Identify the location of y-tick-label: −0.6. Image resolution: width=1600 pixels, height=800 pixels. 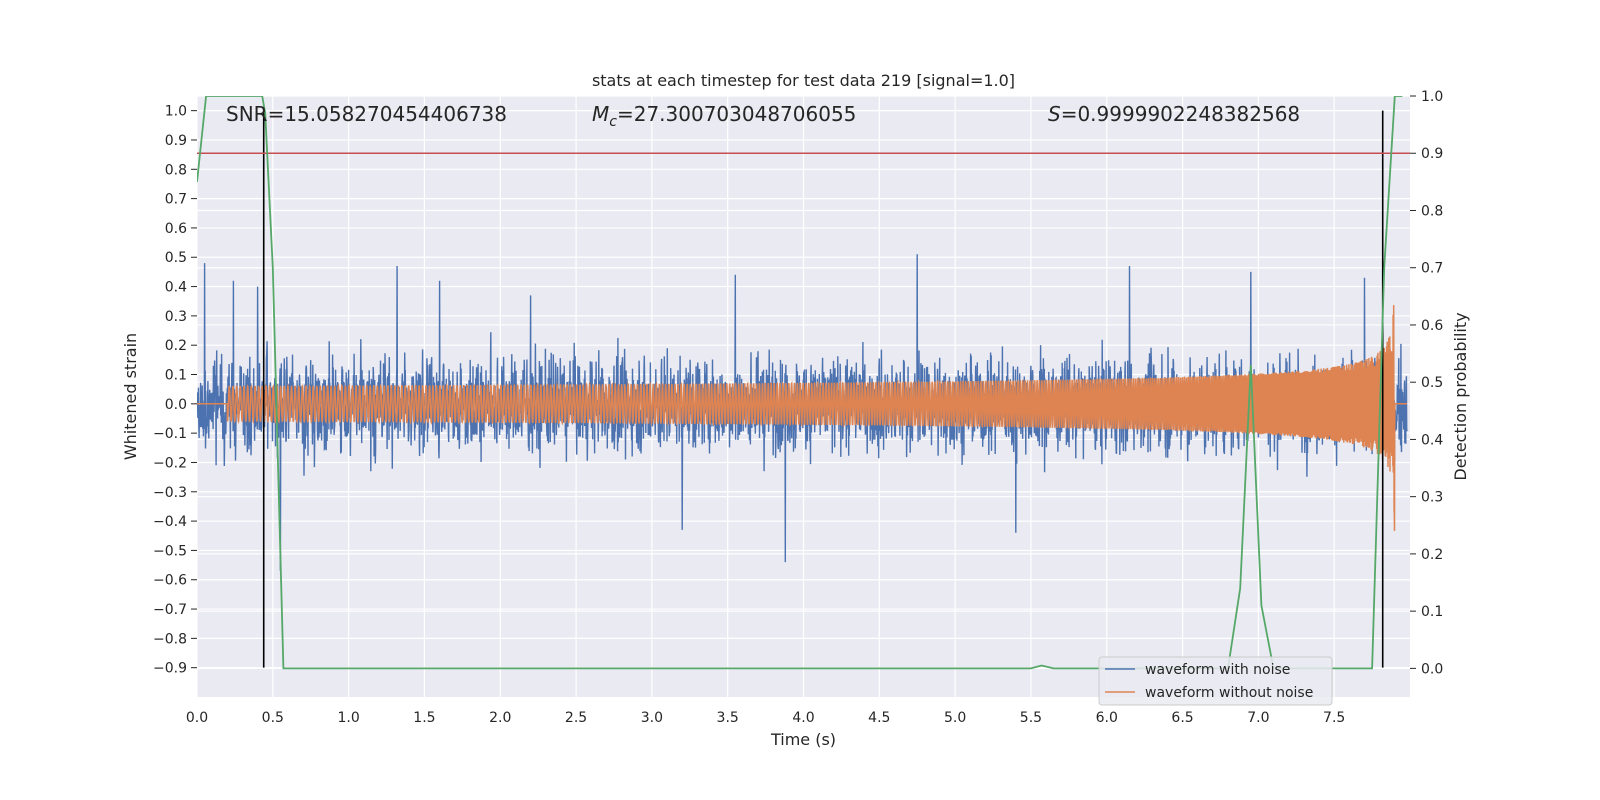
(170, 581).